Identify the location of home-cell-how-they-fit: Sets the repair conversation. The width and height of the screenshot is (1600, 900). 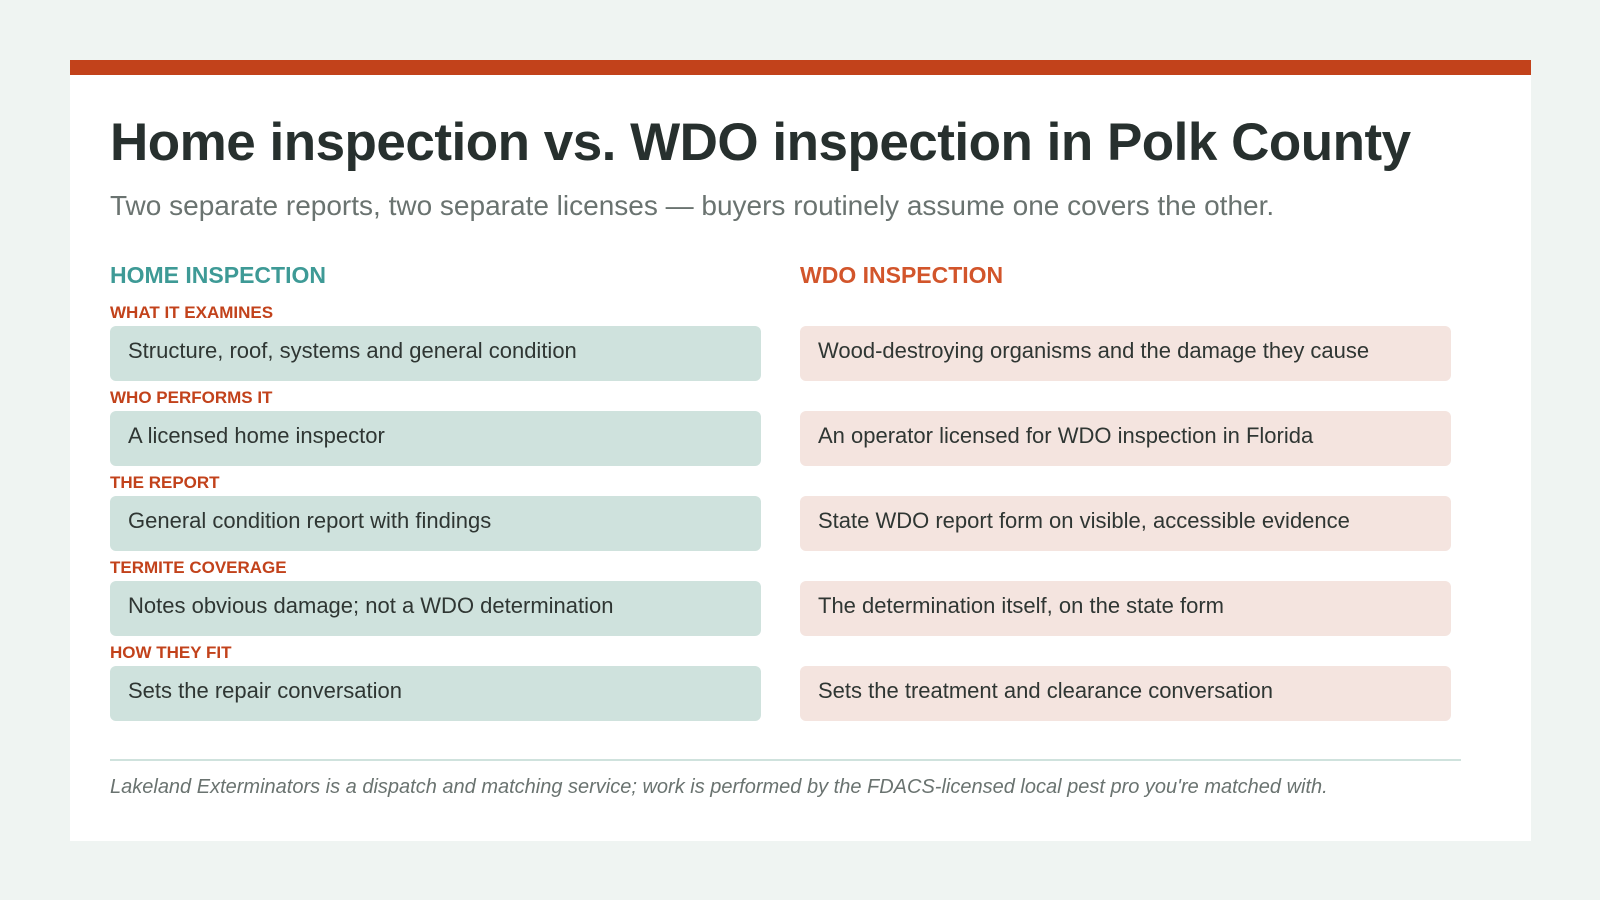
(435, 693).